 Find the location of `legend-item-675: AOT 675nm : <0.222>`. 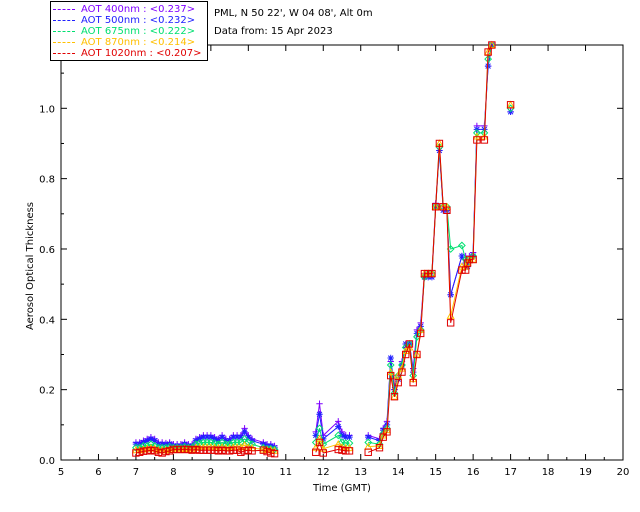

legend-item-675: AOT 675nm : <0.222> is located at coordinates (124, 31).